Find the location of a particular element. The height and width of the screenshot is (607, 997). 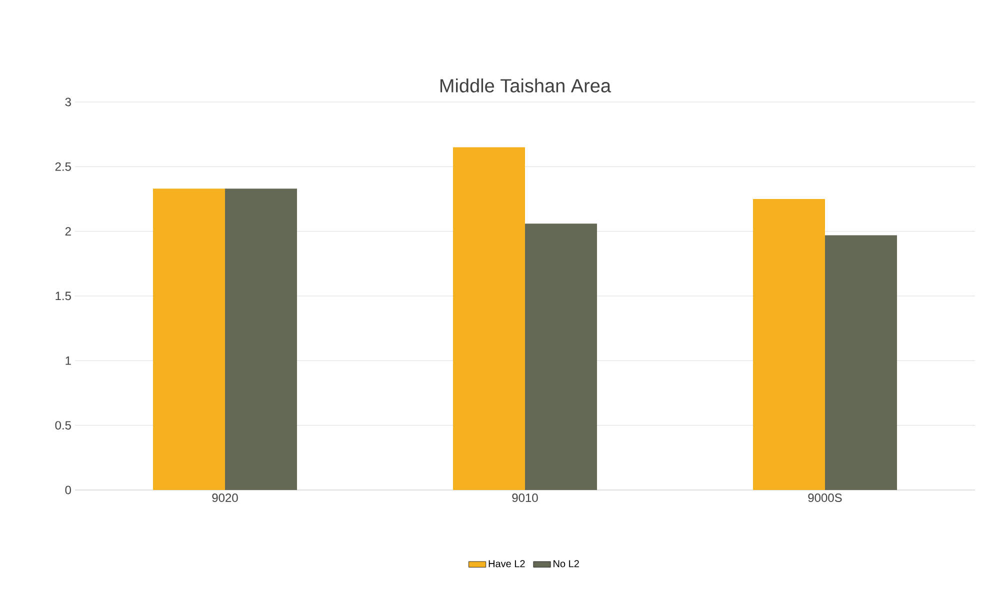

chart-title: Middle Taishan Area is located at coordinates (526, 85).